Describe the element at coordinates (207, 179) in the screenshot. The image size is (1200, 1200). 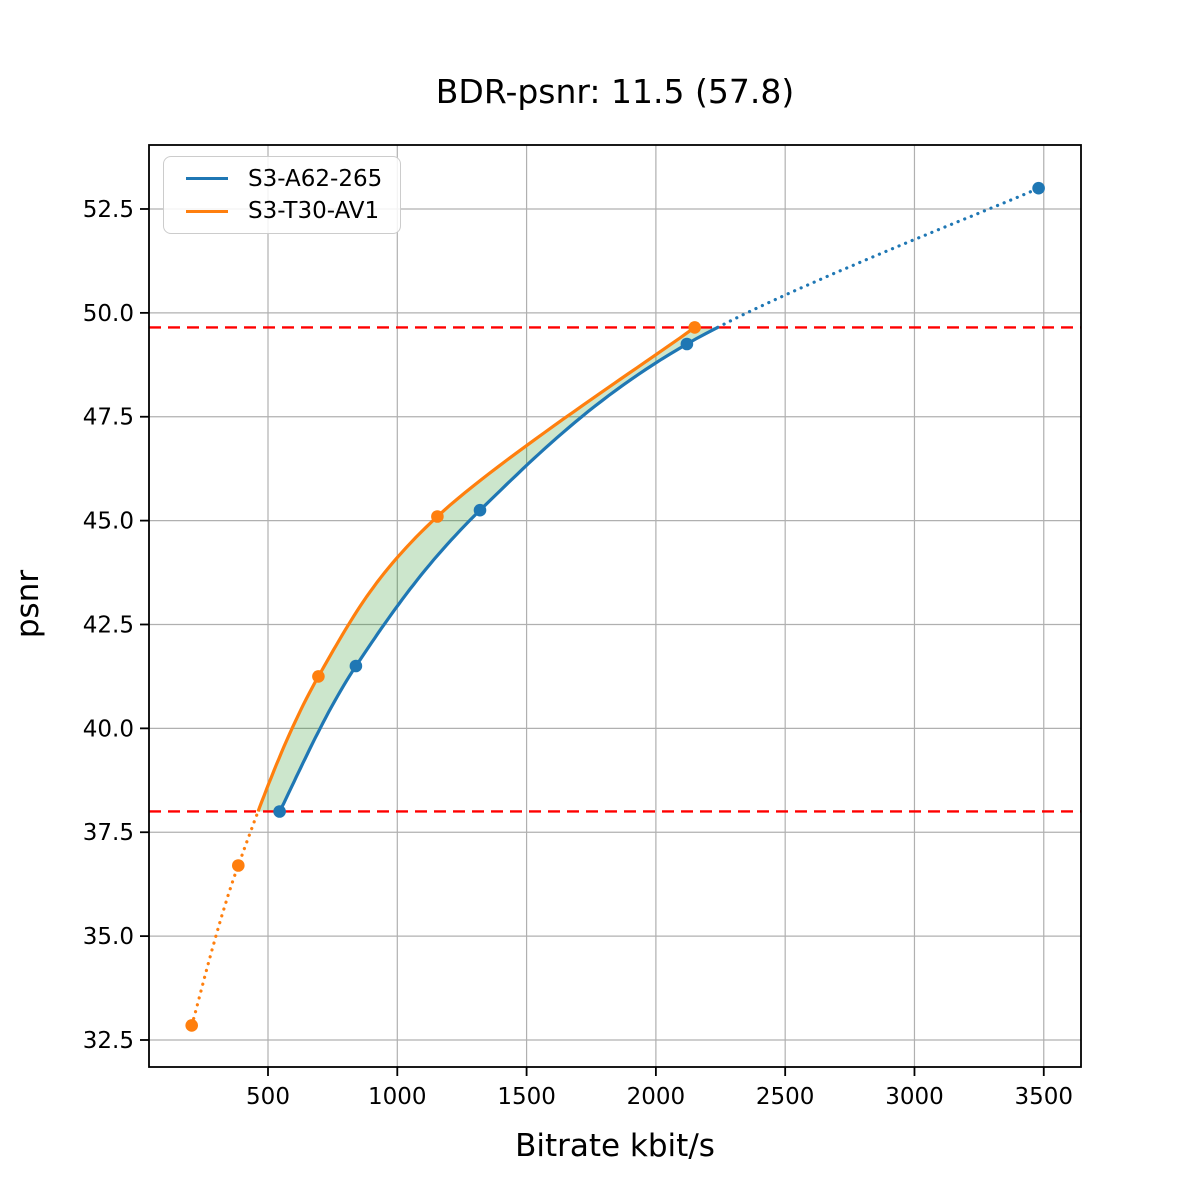
I see `legend-line-sample-blue` at that location.